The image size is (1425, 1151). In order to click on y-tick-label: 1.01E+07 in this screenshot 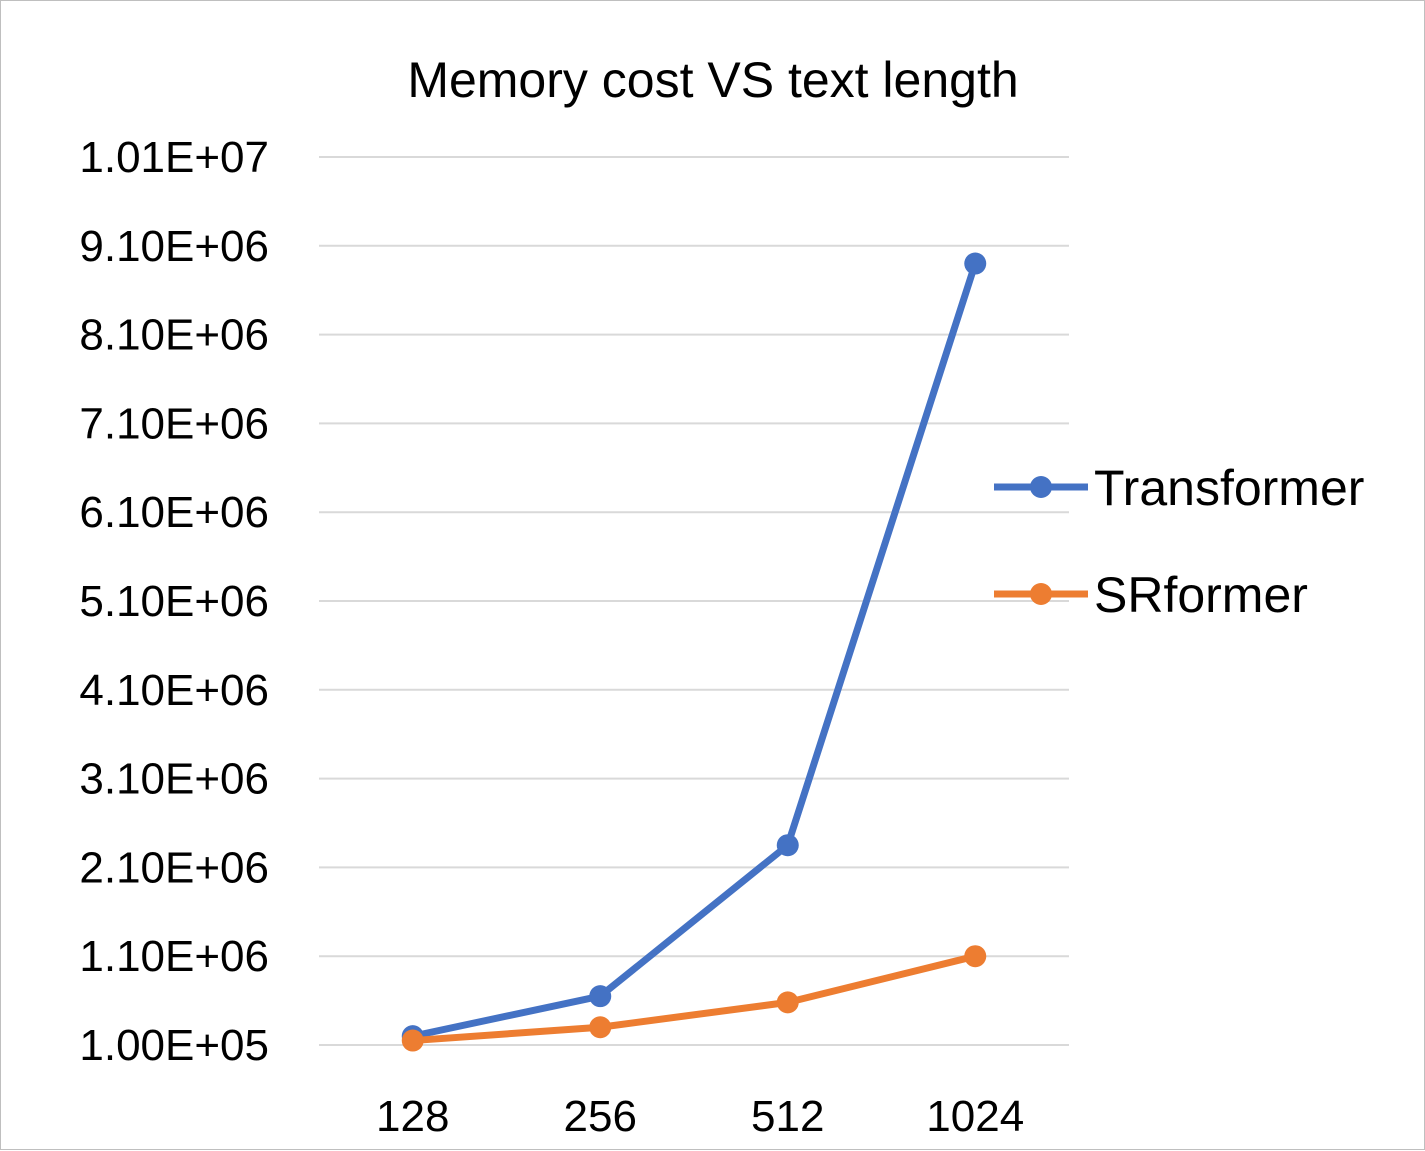, I will do `click(174, 157)`.